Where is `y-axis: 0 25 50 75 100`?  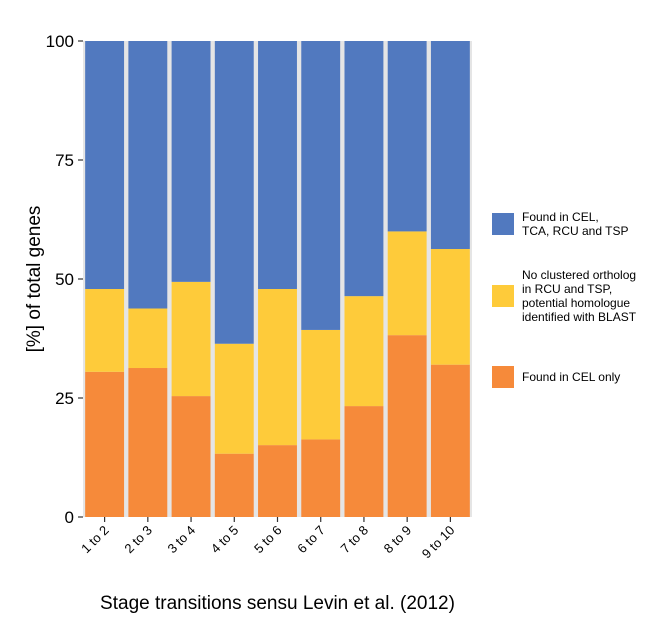
y-axis: 0 25 50 75 100 is located at coordinates (64, 279).